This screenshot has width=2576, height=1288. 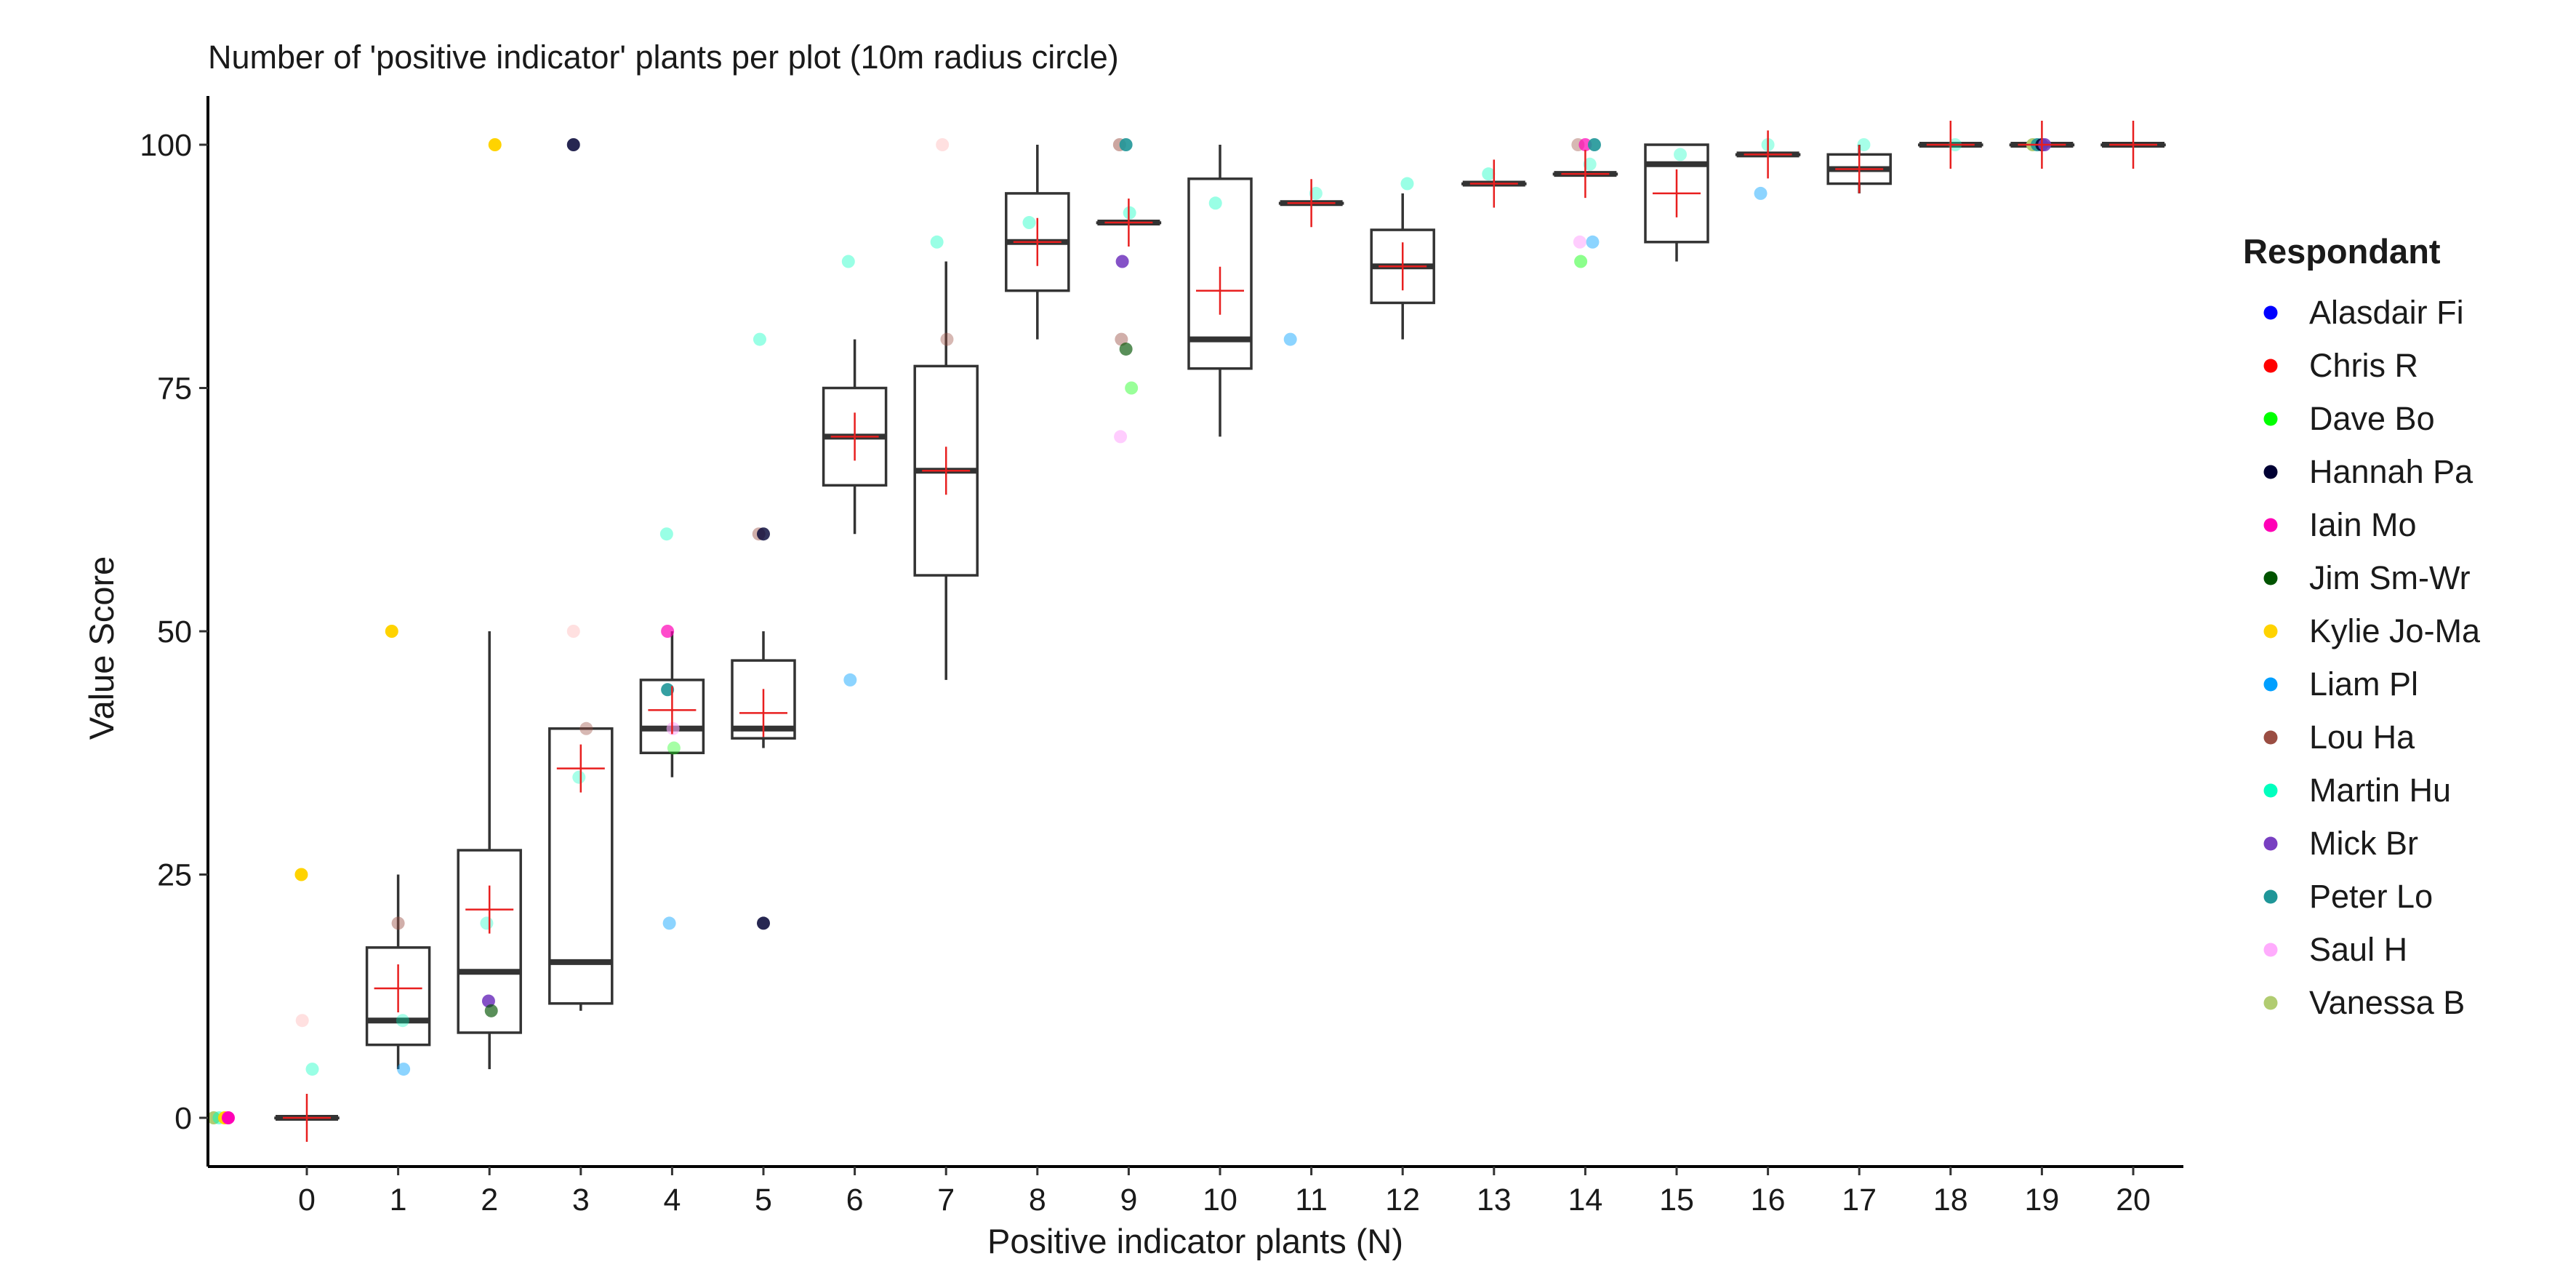 I want to click on x-tick-label: 12, so click(x=1402, y=1200).